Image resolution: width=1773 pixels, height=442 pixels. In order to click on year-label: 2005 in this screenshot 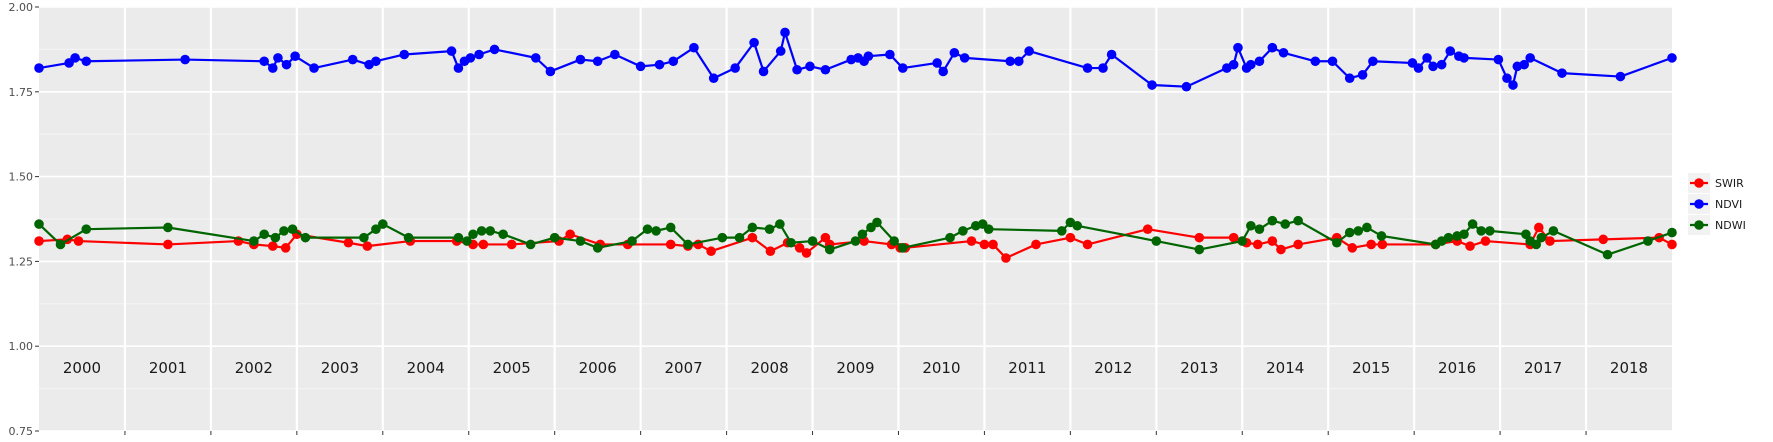, I will do `click(512, 368)`.